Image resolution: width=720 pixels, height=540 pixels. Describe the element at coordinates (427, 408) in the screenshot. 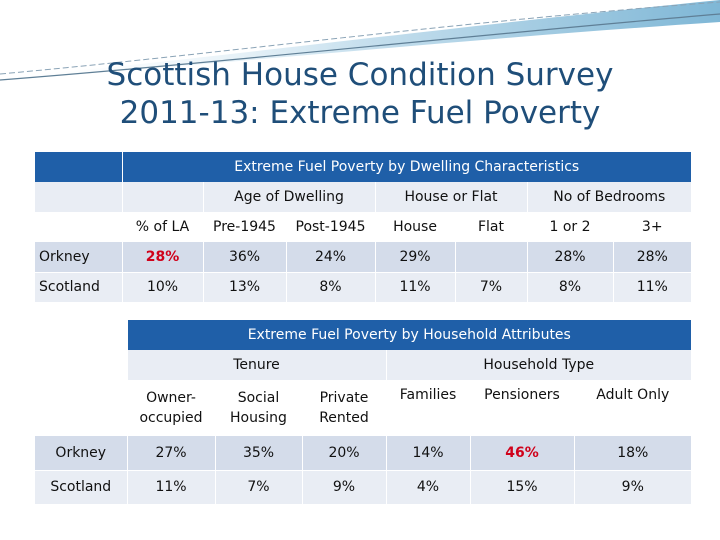

I see `col-header: Families` at that location.